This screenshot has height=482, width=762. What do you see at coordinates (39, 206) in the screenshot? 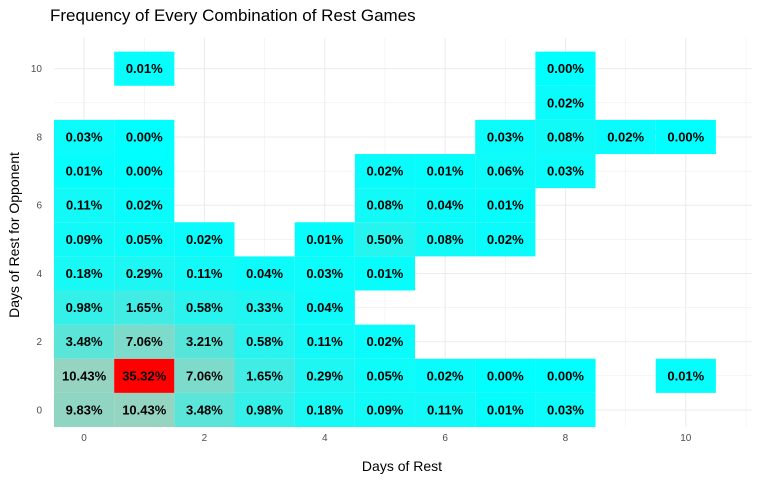
I see `y-tick-label: 6` at bounding box center [39, 206].